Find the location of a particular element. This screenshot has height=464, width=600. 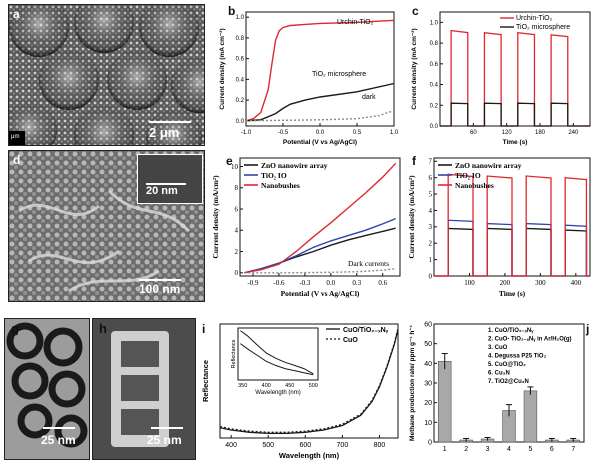

tem-texture-h is located at coordinates (144, 389).